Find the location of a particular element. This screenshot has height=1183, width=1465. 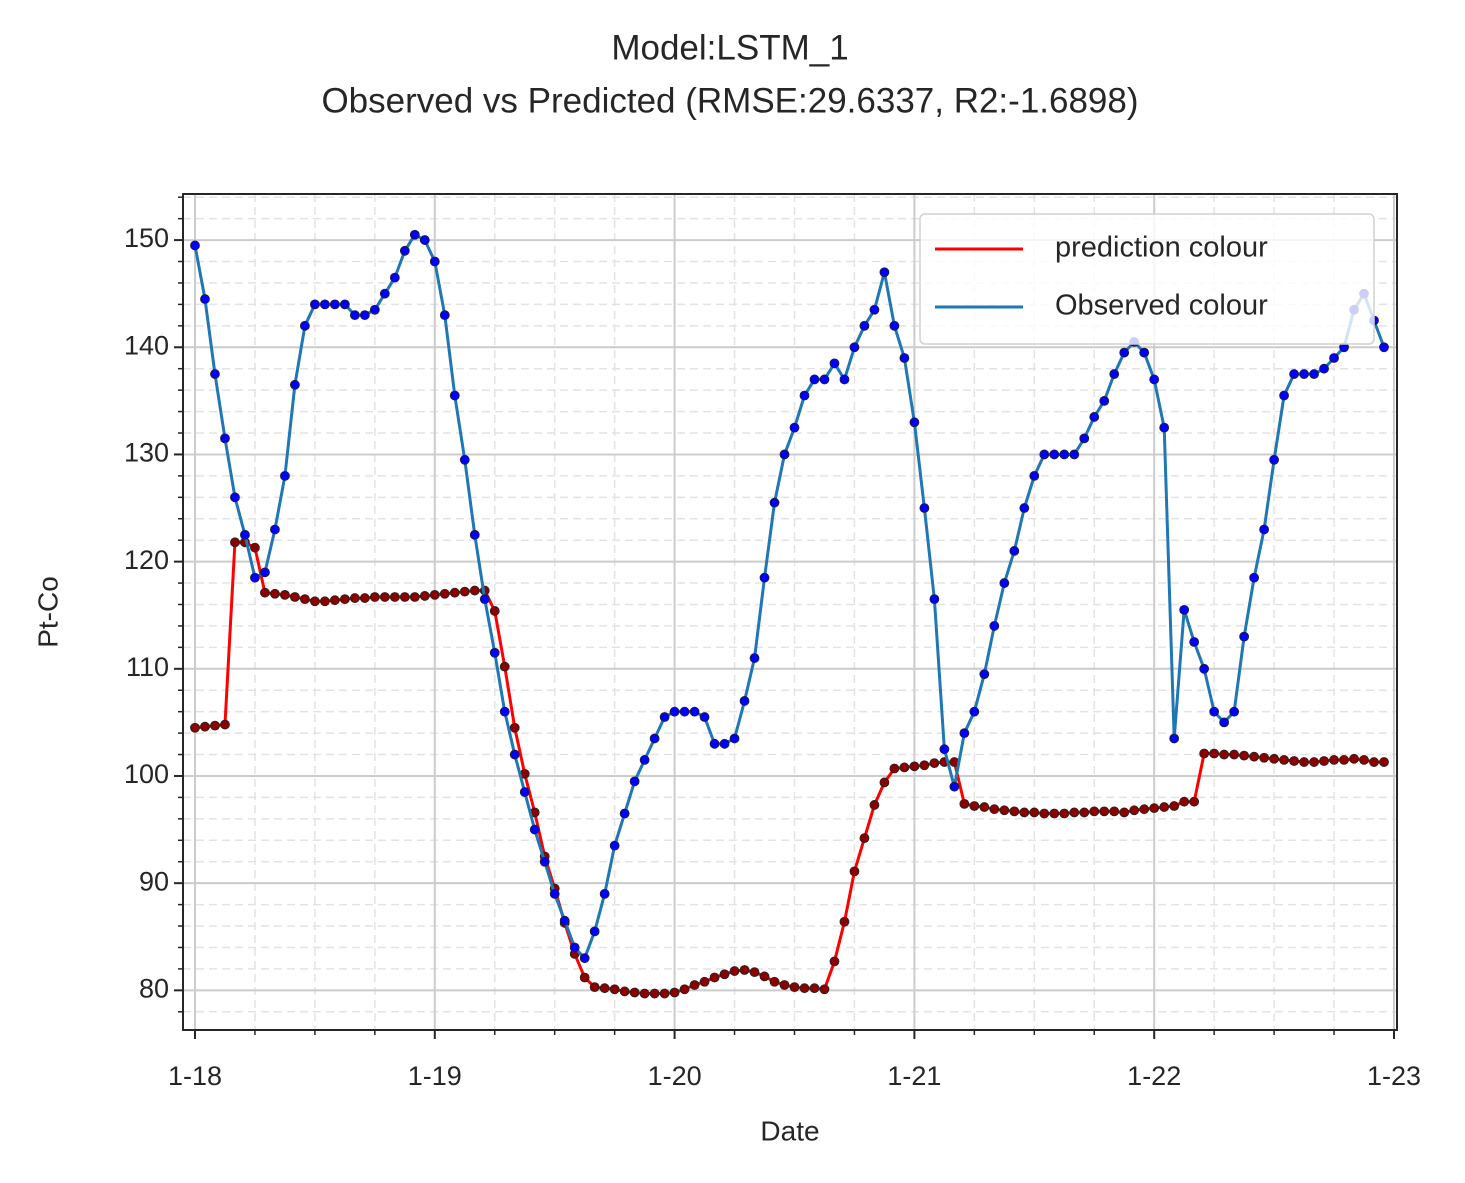

y-tick-label: 130 is located at coordinates (146, 453).